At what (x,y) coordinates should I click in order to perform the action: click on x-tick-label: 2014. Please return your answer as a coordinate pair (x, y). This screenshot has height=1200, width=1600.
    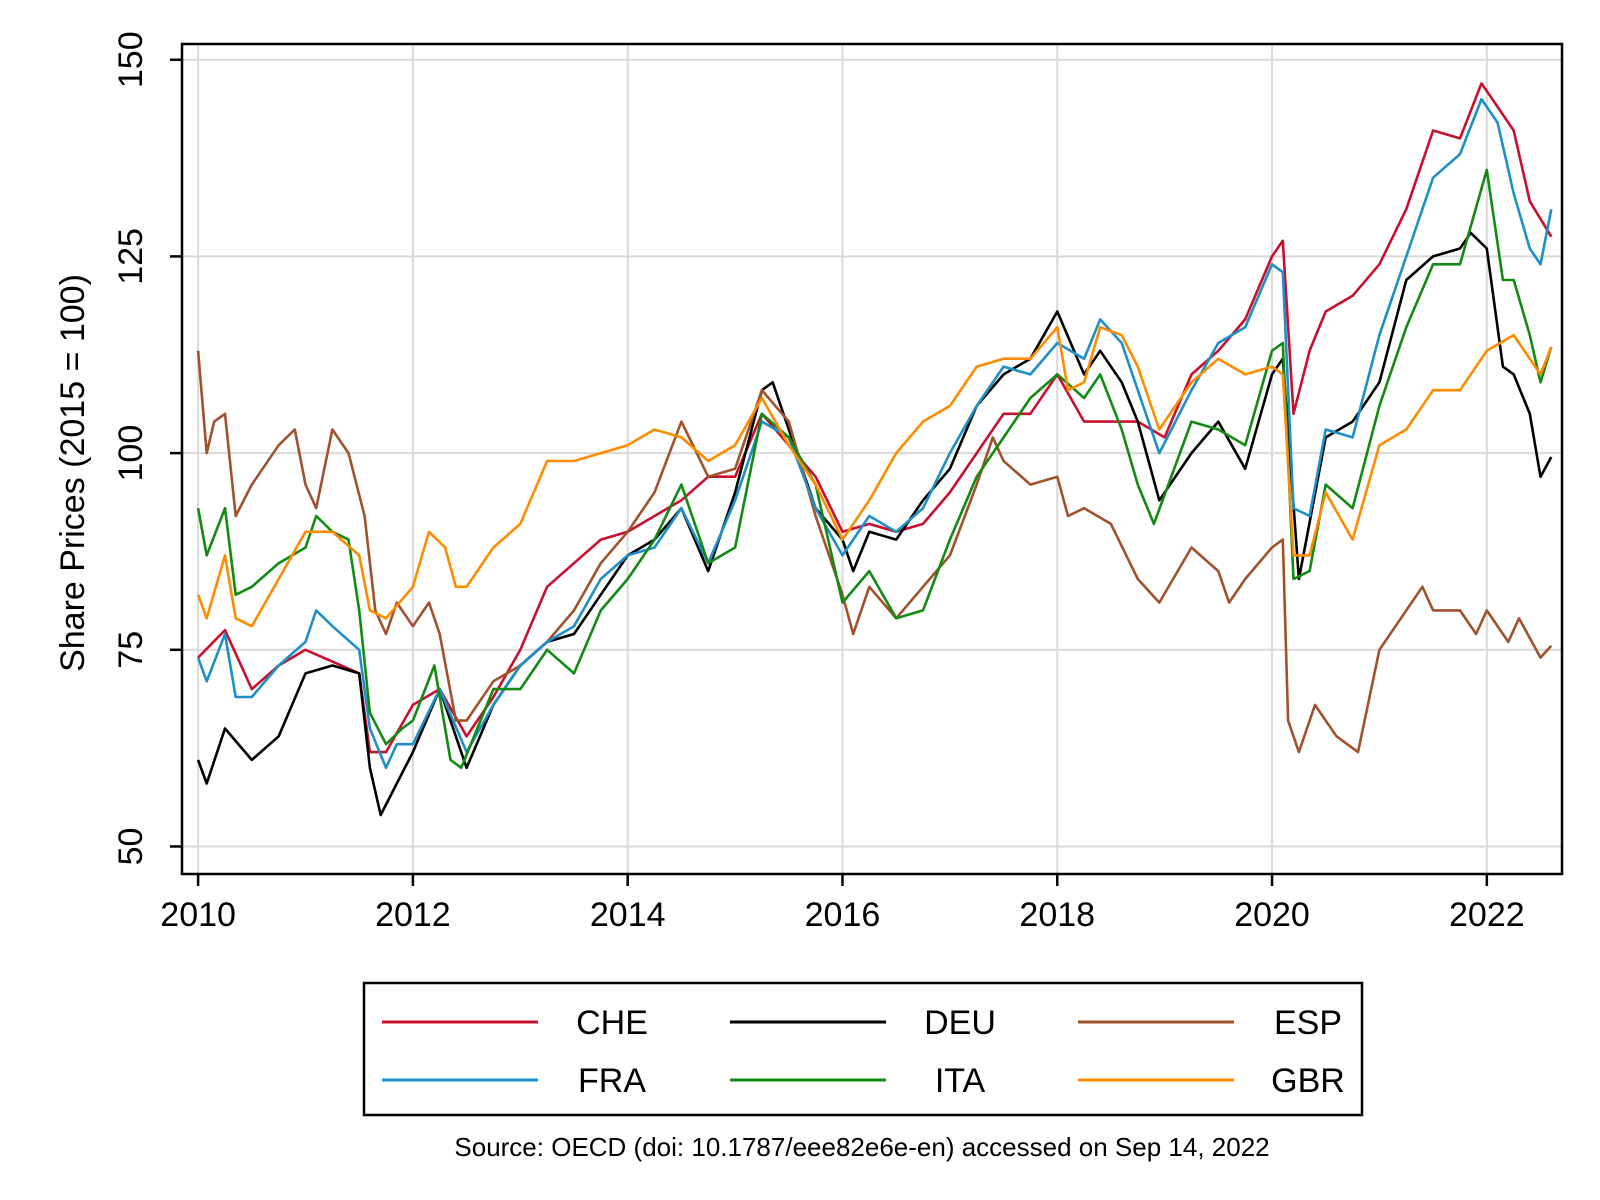
    Looking at the image, I should click on (628, 915).